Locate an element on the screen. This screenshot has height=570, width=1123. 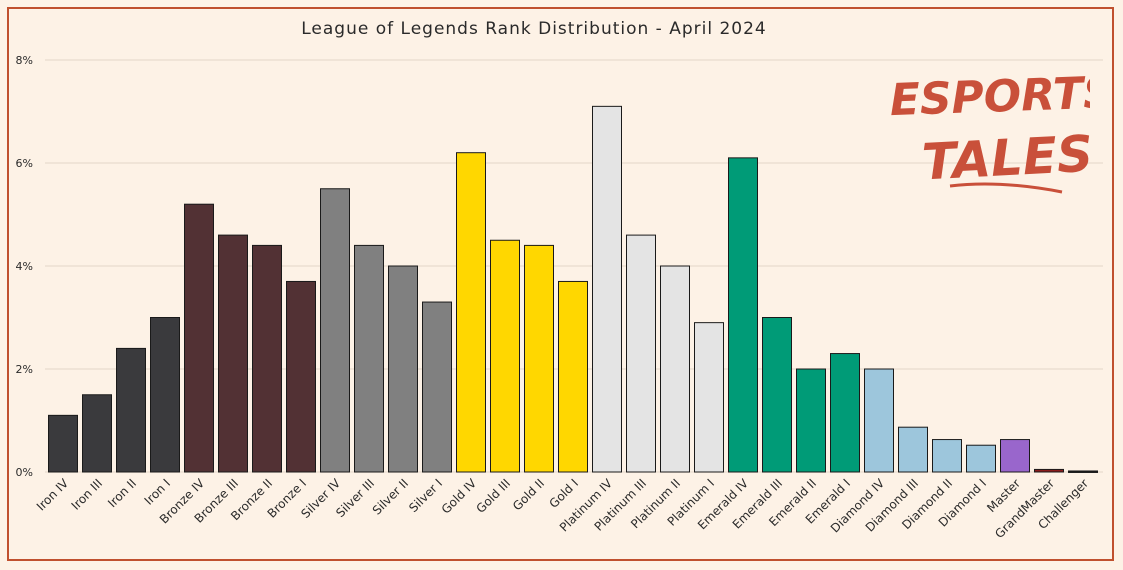
bar-iron-iii is located at coordinates (97, 433).